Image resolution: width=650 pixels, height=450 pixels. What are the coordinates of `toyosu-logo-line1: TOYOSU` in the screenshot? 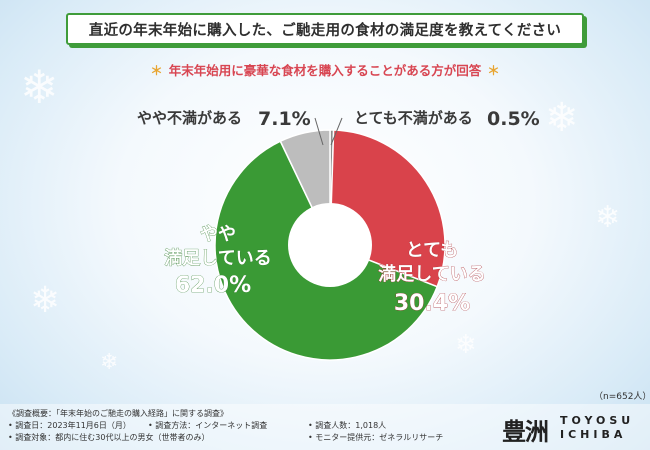 It's located at (597, 420).